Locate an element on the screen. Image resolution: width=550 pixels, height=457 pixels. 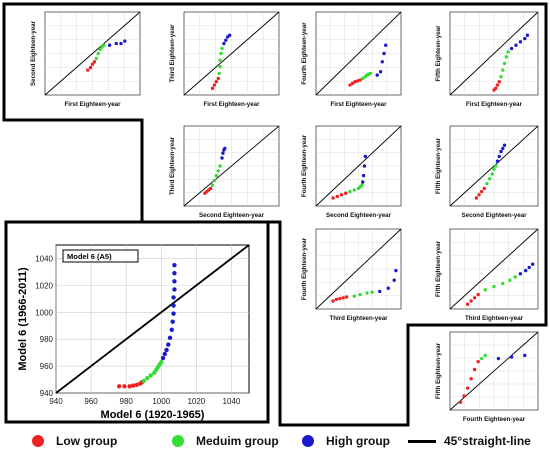
main-y-axis-label: Model 6 (1966-2011) is located at coordinates (23, 319).